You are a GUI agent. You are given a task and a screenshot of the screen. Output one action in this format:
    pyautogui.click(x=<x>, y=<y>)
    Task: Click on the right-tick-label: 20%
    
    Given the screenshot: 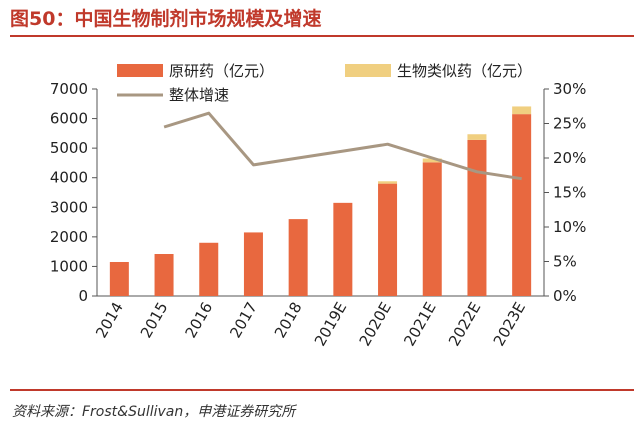 What is the action you would take?
    pyautogui.click(x=569, y=158)
    